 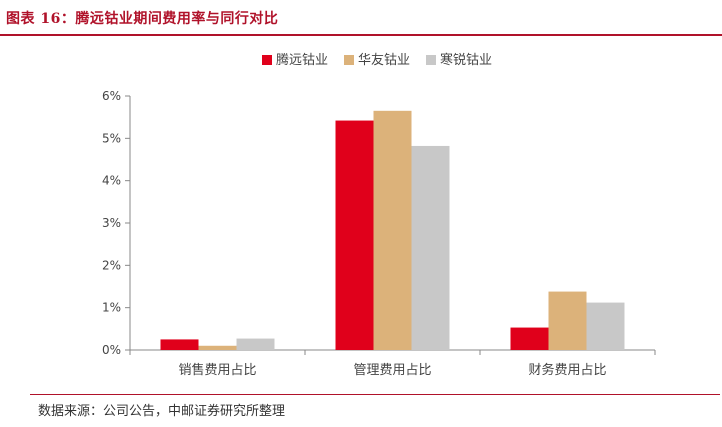 What do you see at coordinates (302, 60) in the screenshot?
I see `legend-label: 腾远钴业` at bounding box center [302, 60].